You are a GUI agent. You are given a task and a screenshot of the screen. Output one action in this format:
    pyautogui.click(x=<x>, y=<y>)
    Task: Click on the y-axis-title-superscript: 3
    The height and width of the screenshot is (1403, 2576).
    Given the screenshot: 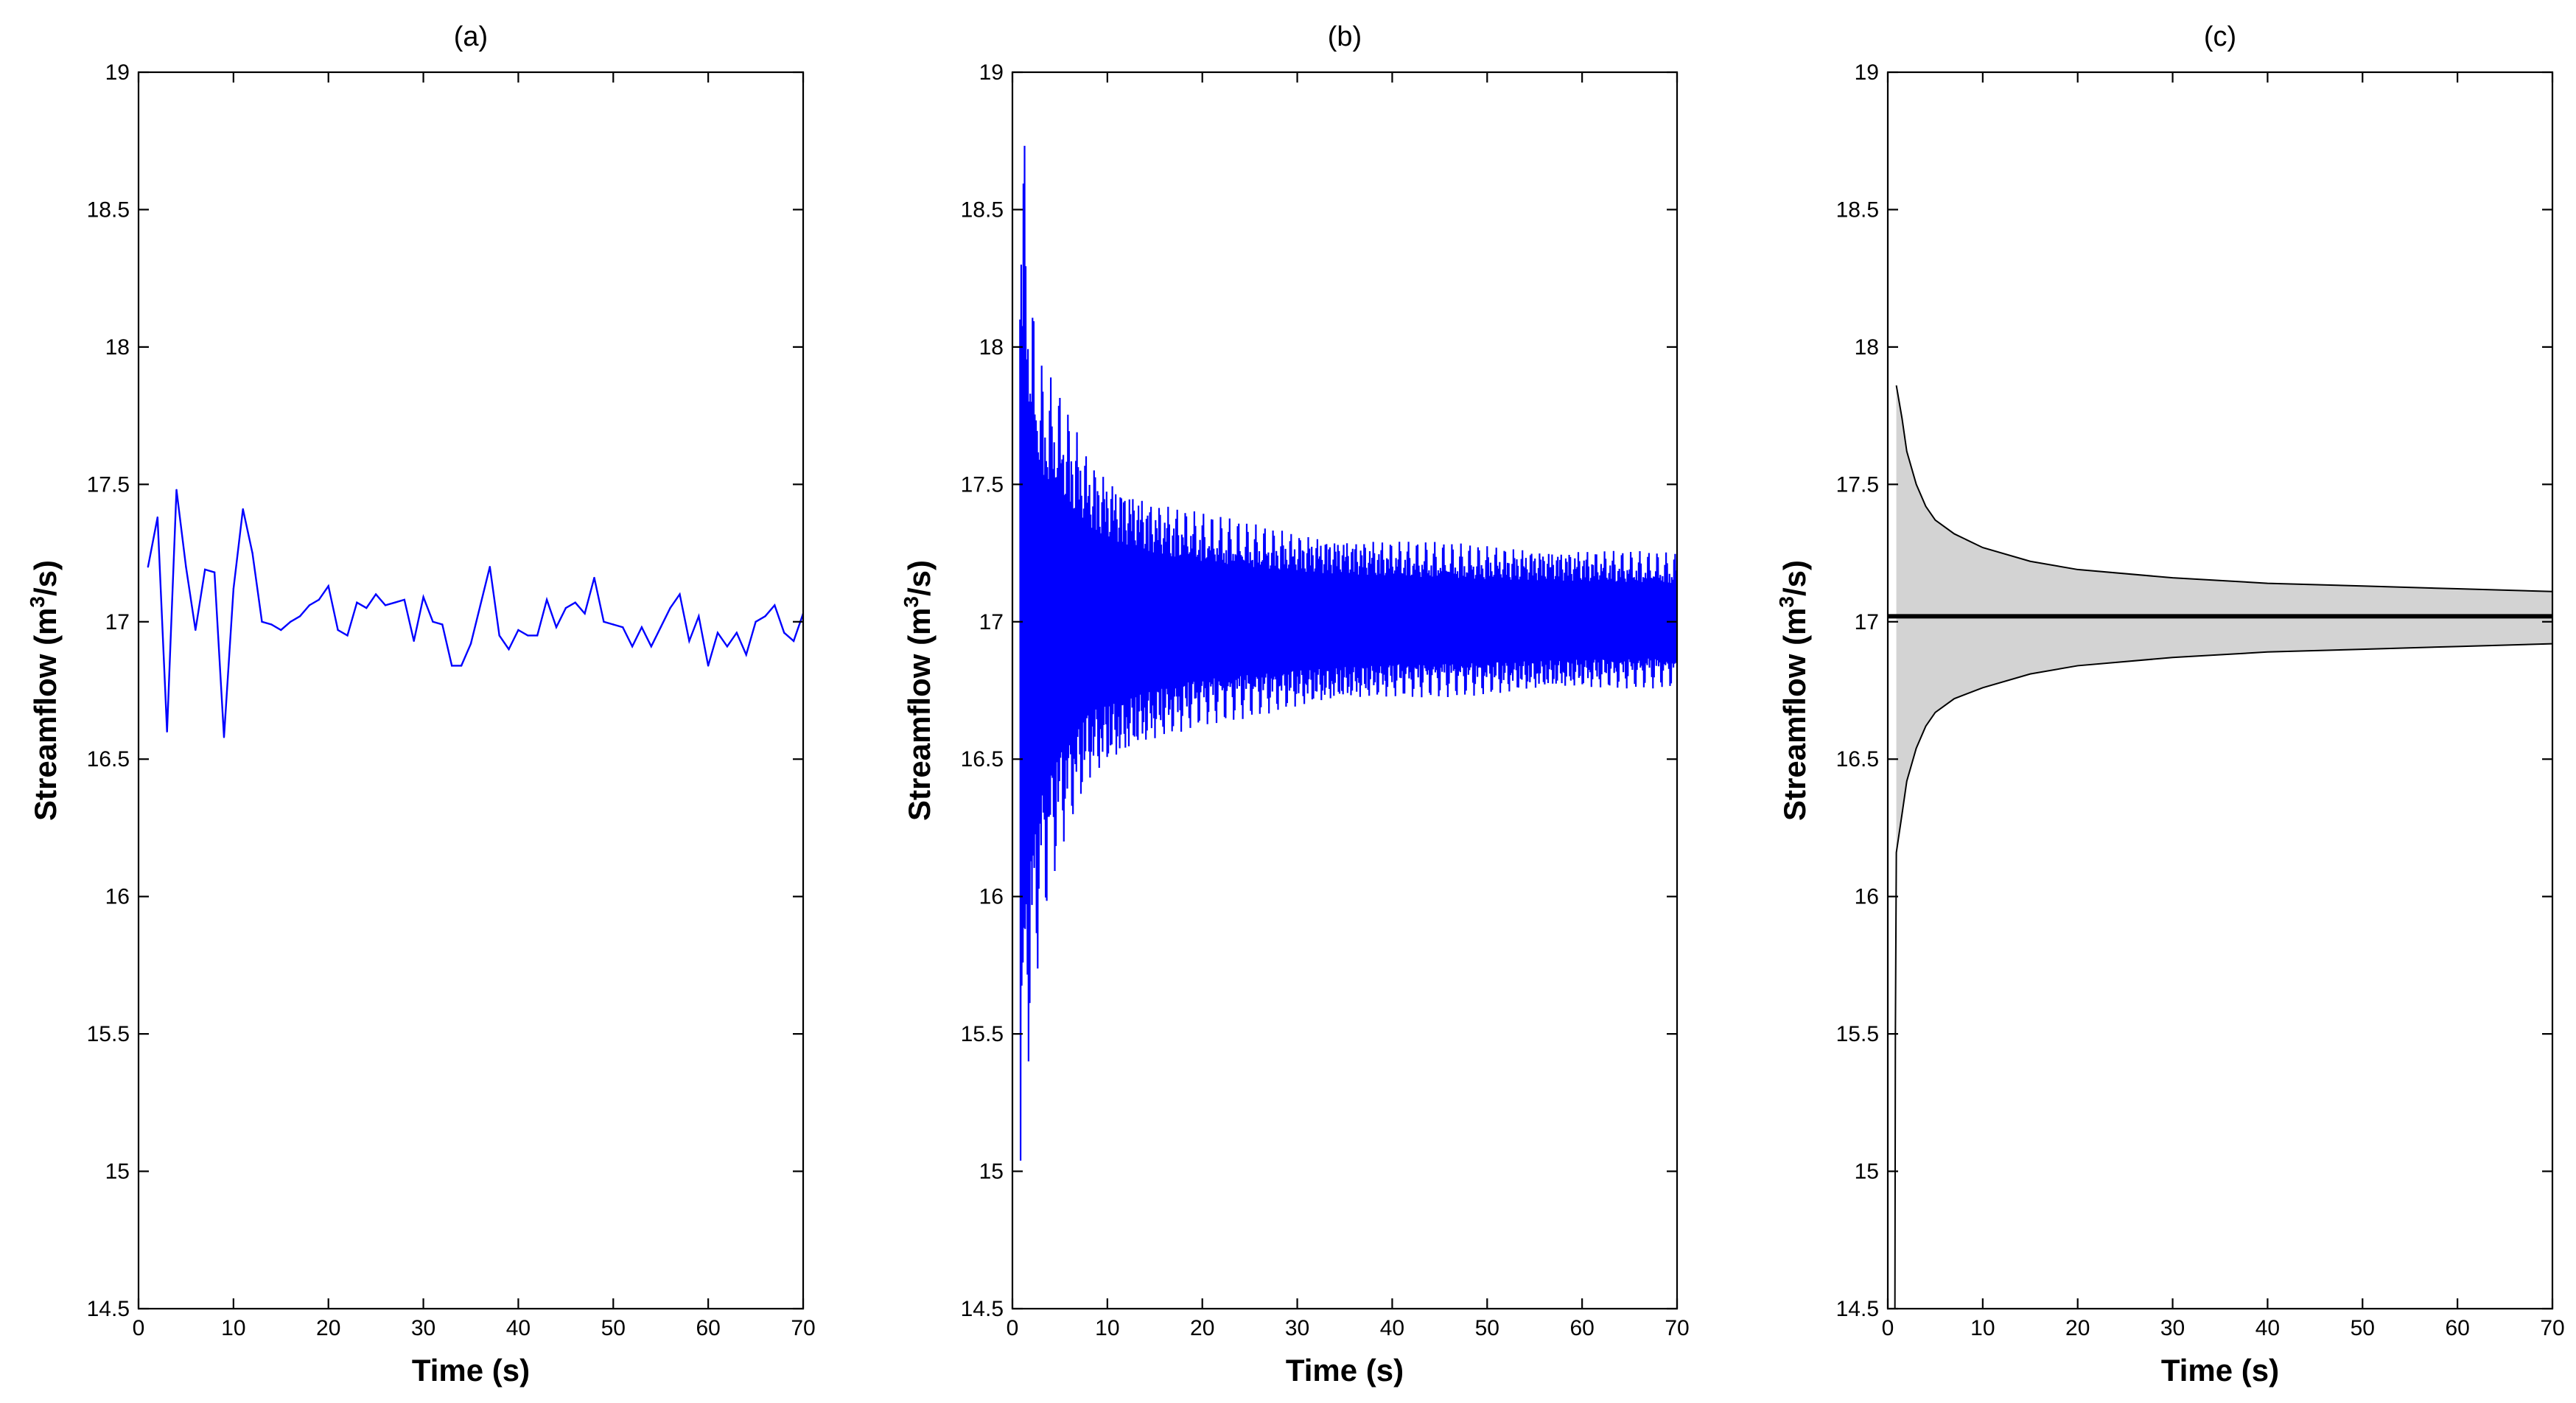 What is the action you would take?
    pyautogui.click(x=1786, y=602)
    